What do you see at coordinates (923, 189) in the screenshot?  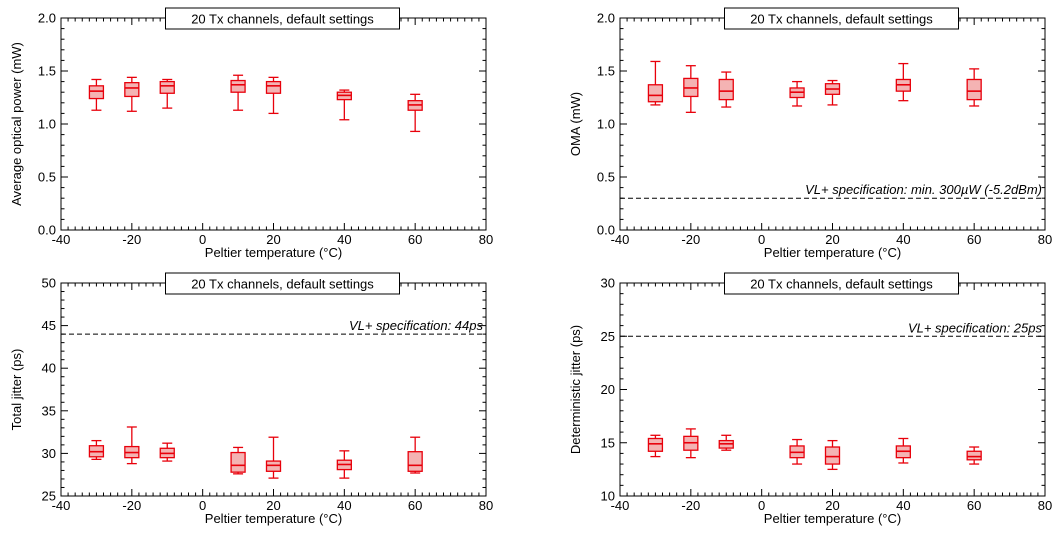 I see `spec-label: VL+ specification: min. 300µW (-5.2dBm)` at bounding box center [923, 189].